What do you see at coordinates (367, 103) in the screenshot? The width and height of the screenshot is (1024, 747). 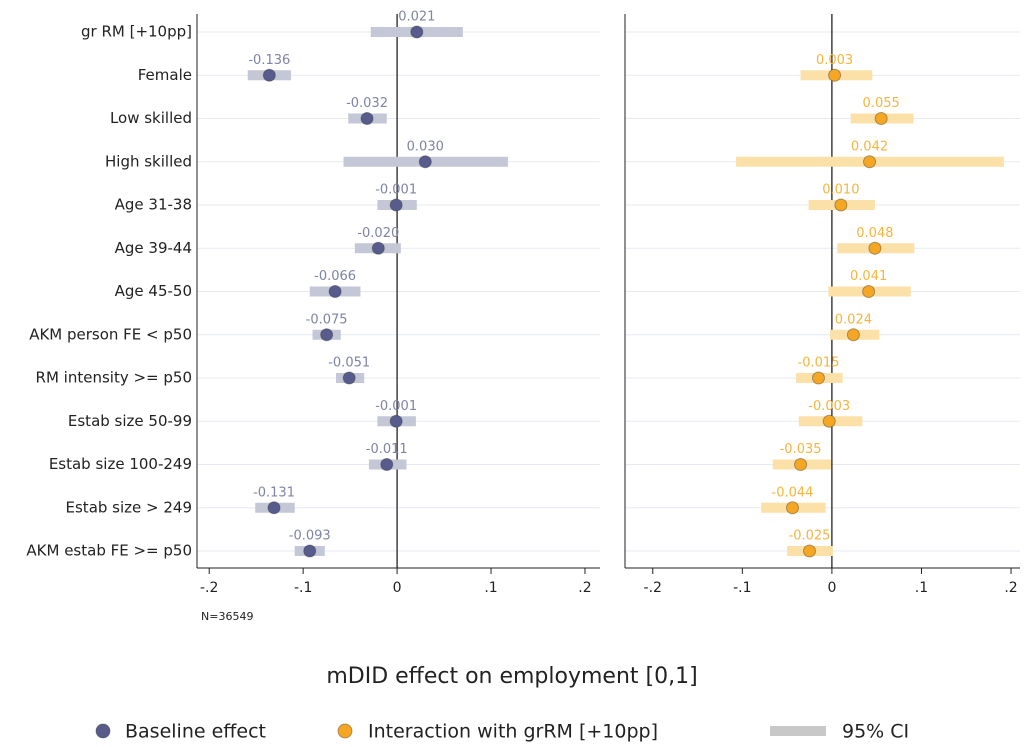 I see `value-label: -0.032` at bounding box center [367, 103].